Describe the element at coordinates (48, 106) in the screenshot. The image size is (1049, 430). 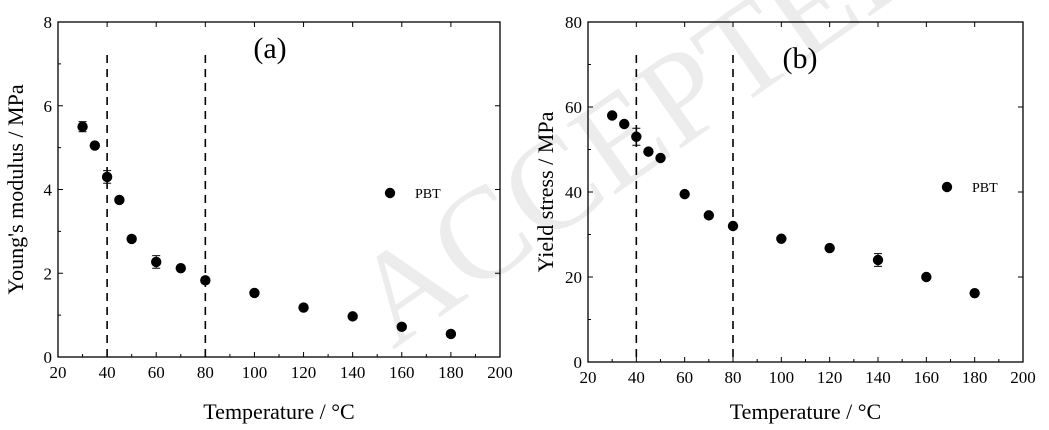
I see `y-tick-label: 6` at that location.